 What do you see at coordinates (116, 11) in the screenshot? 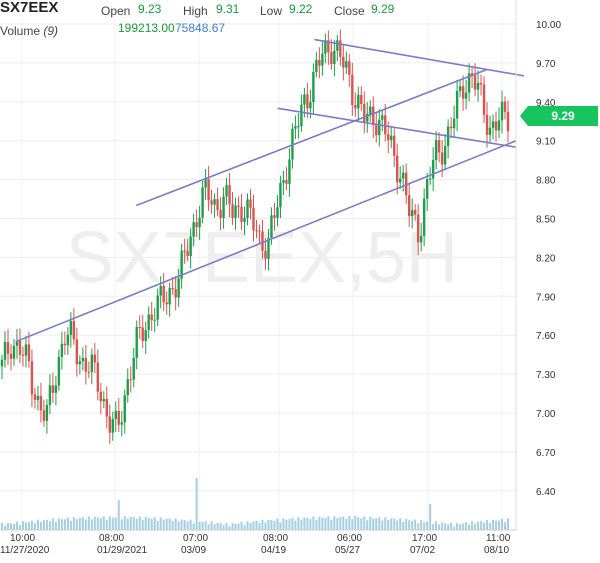
I see `open-label: Open` at bounding box center [116, 11].